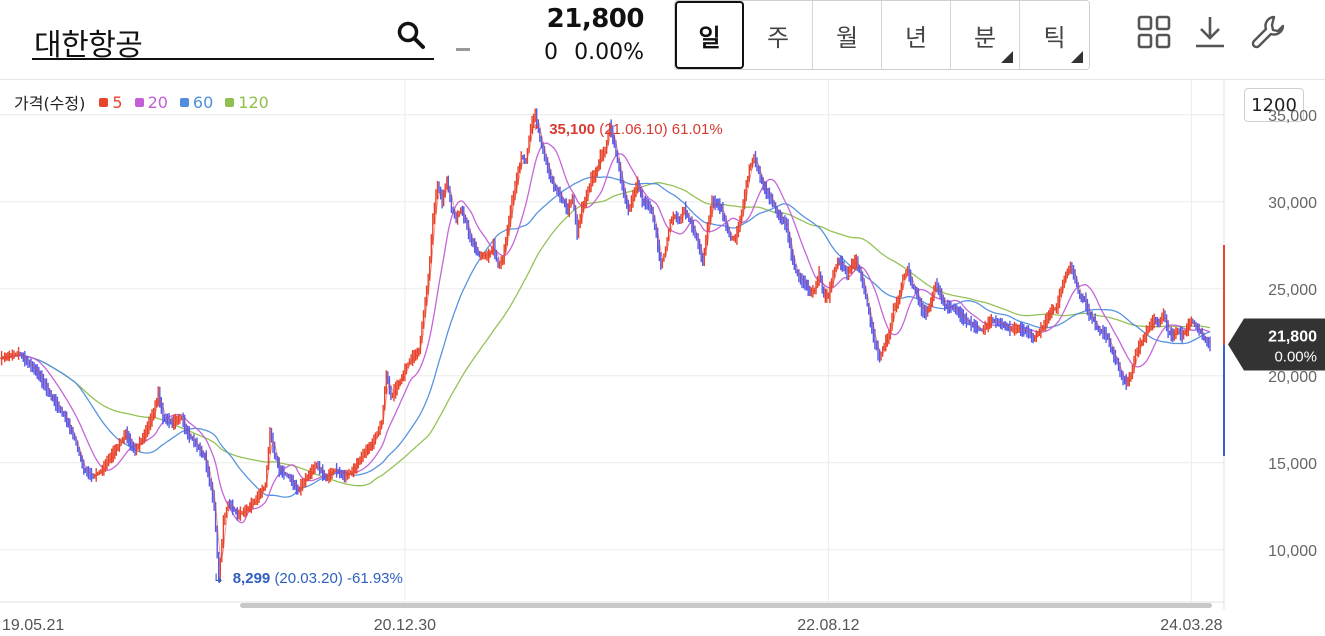 The image size is (1325, 636). What do you see at coordinates (609, 52) in the screenshot?
I see `price-change-pct: 0.00%` at bounding box center [609, 52].